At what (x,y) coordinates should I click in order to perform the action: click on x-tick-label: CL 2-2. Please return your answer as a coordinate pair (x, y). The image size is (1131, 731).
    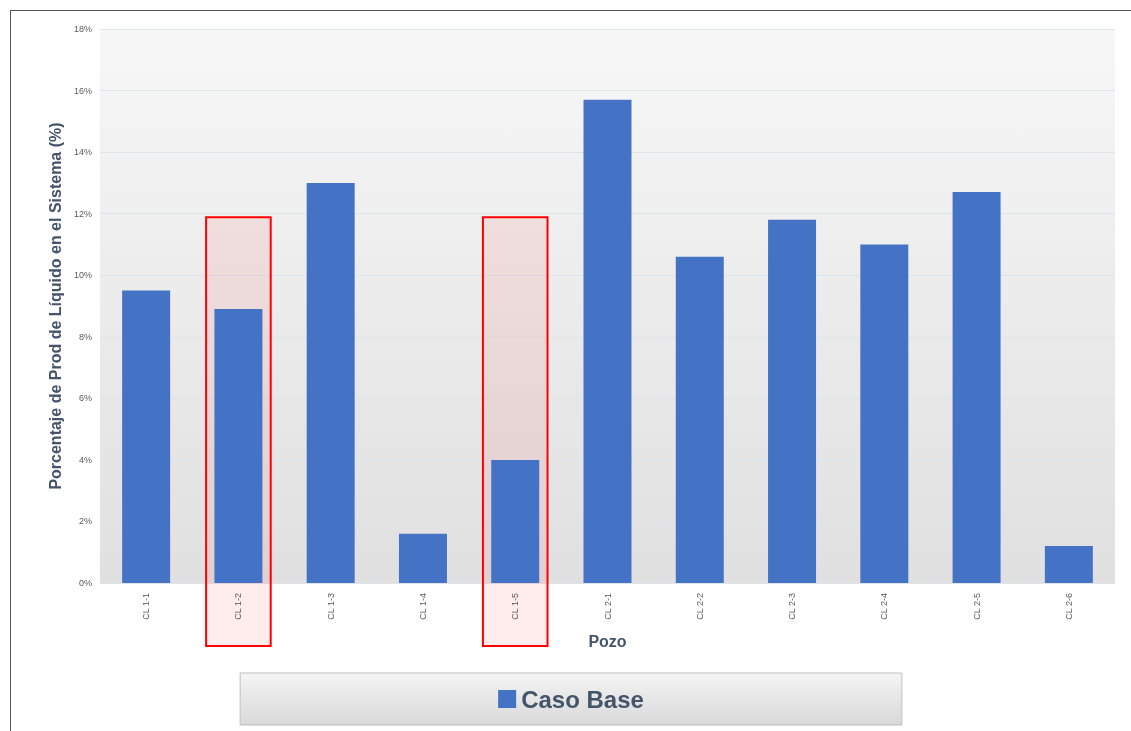
    Looking at the image, I should click on (699, 606).